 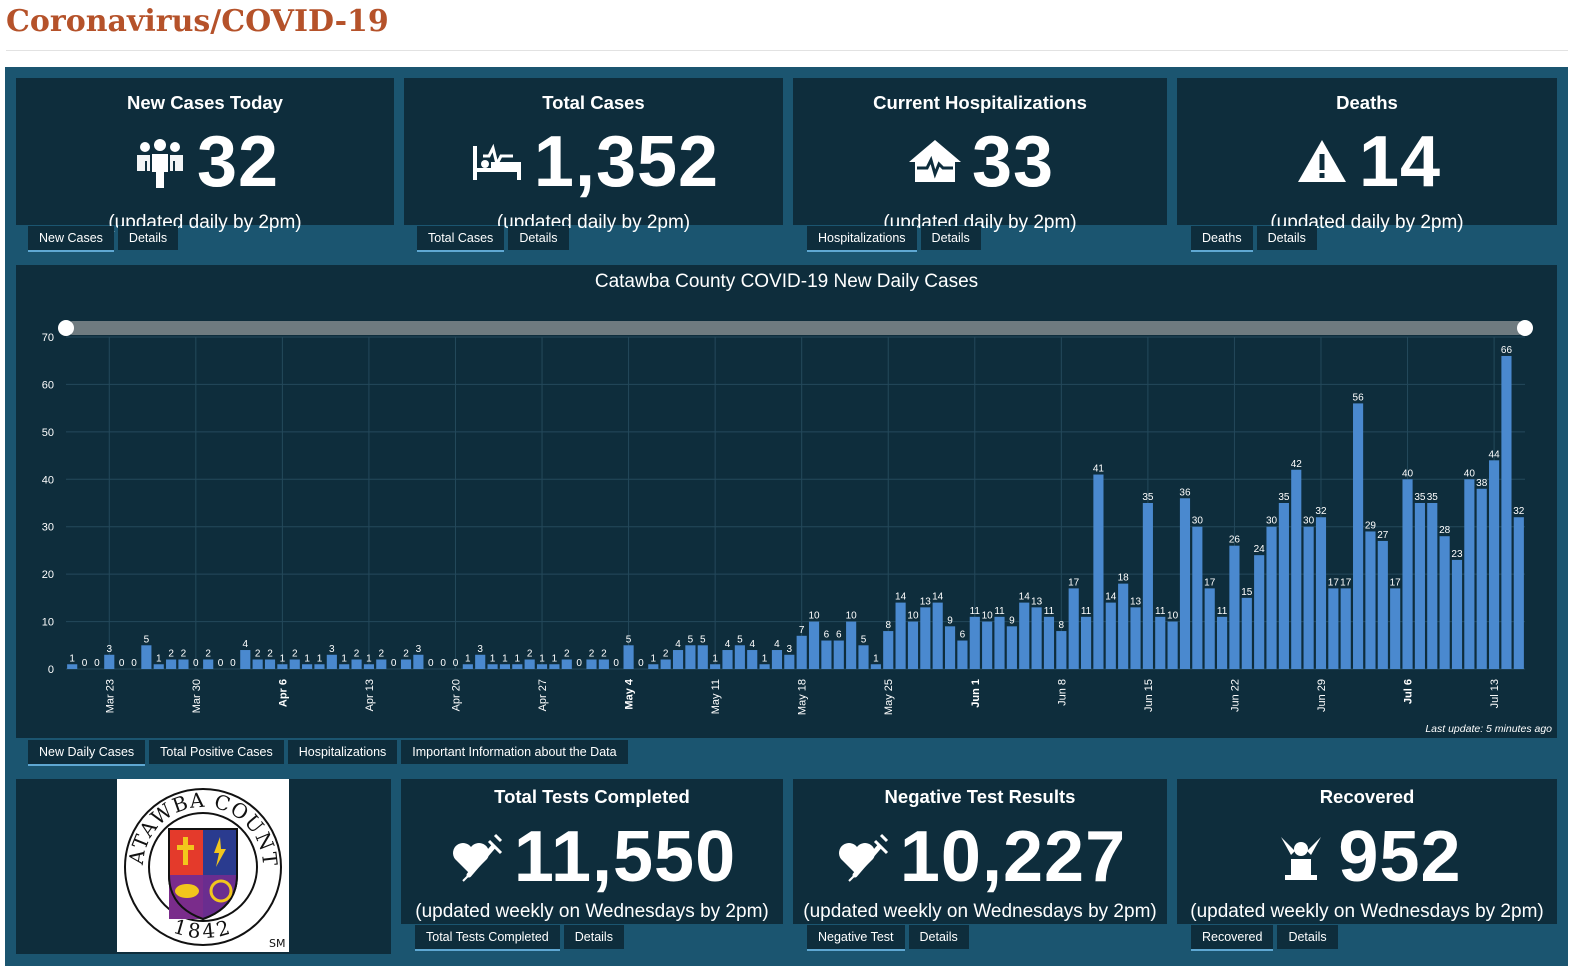 I want to click on people-group-icon, so click(x=160, y=162).